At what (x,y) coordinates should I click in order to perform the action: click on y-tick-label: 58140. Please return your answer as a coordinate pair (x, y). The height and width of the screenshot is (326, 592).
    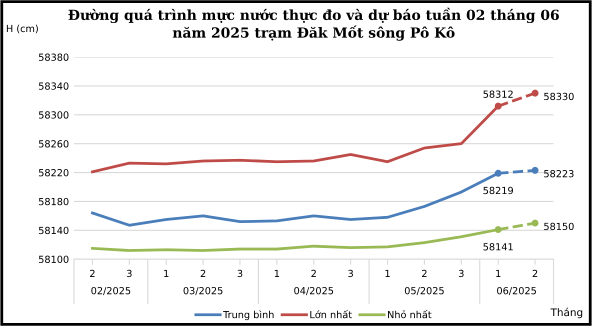
    Looking at the image, I should click on (53, 230).